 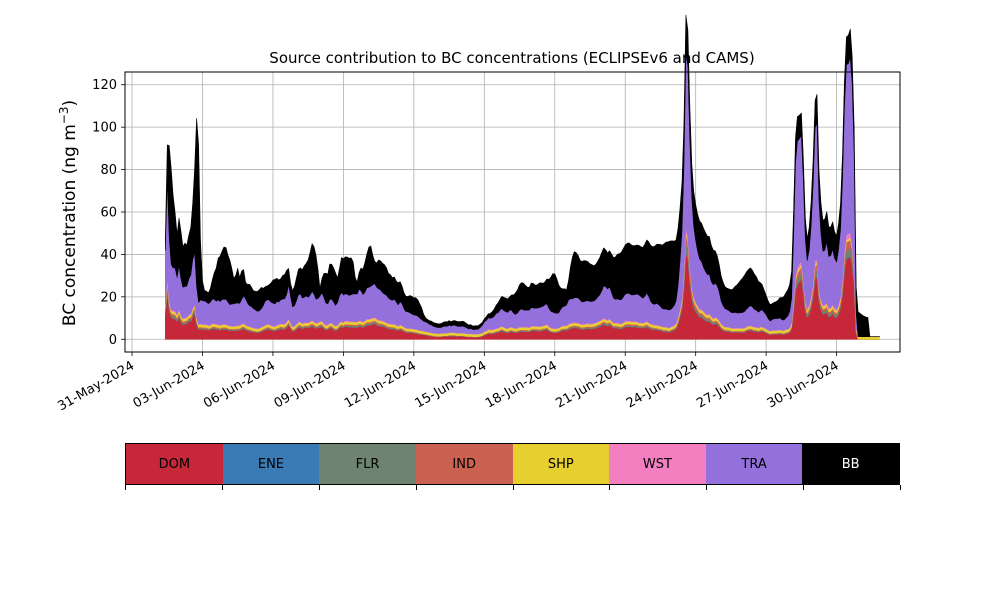 What do you see at coordinates (380, 384) in the screenshot?
I see `x-tick-label: 12-Jun-2024` at bounding box center [380, 384].